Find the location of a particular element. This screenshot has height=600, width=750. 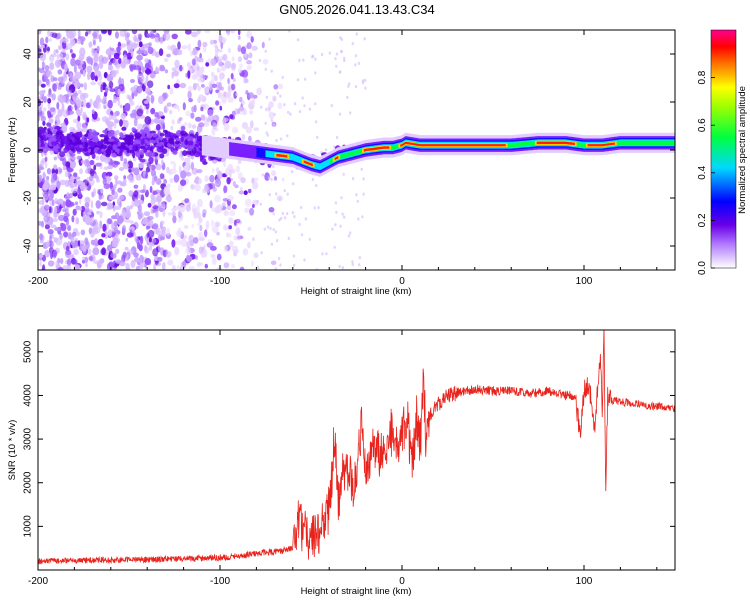

y-tick-label: 2000 is located at coordinates (28, 482).